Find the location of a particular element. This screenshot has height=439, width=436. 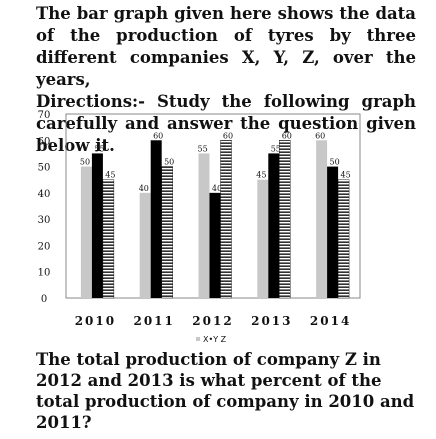

bar-X-2013 is located at coordinates (263, 238).